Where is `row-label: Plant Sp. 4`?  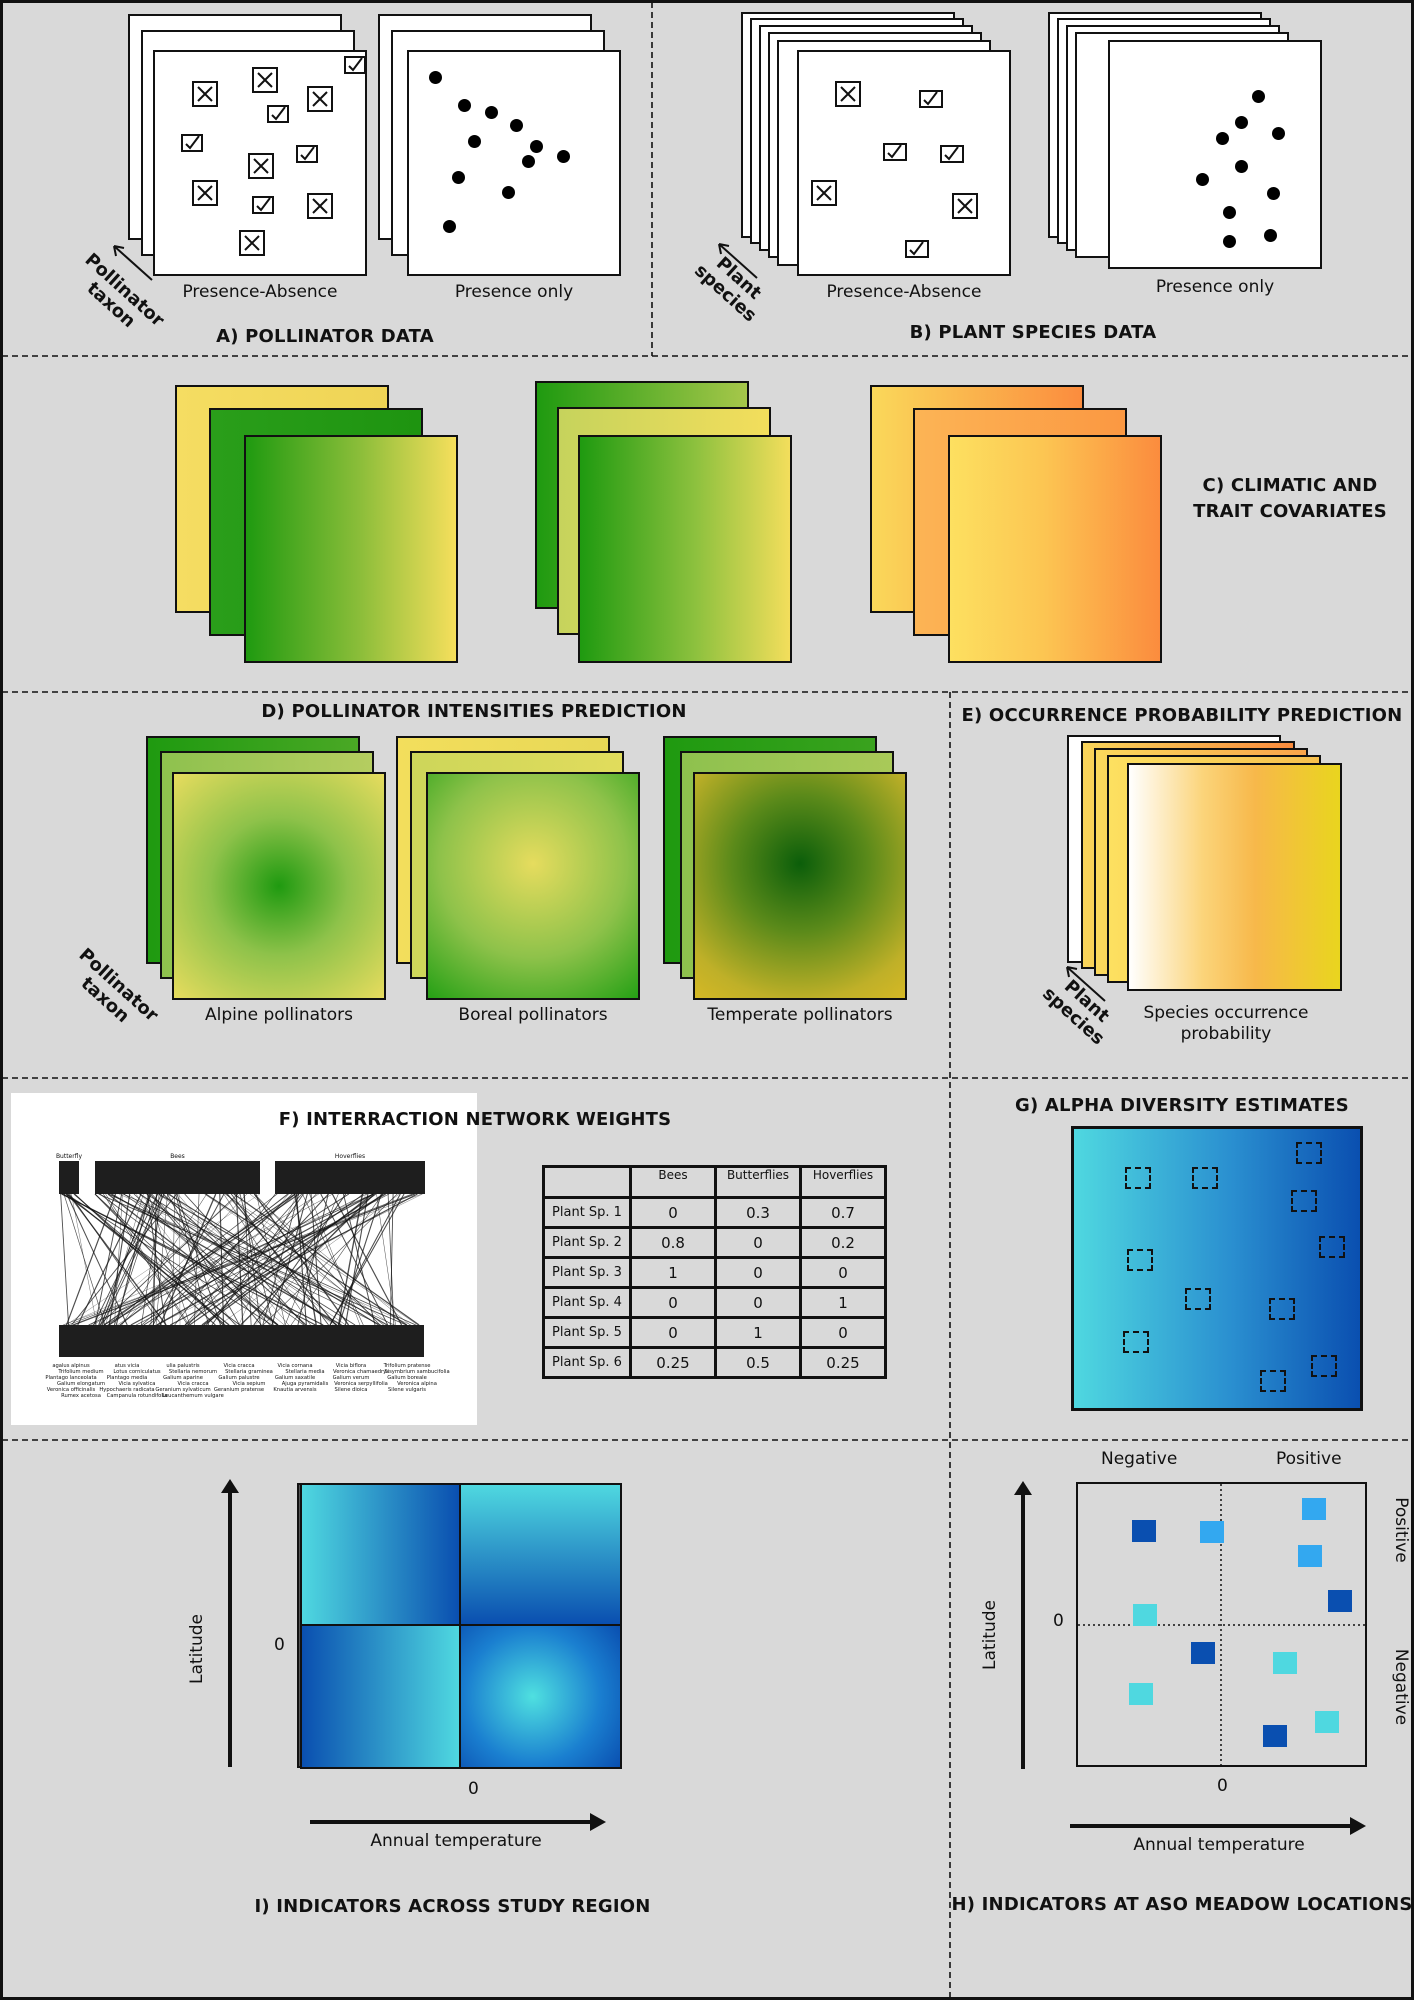
row-label: Plant Sp. 4 is located at coordinates (587, 1302).